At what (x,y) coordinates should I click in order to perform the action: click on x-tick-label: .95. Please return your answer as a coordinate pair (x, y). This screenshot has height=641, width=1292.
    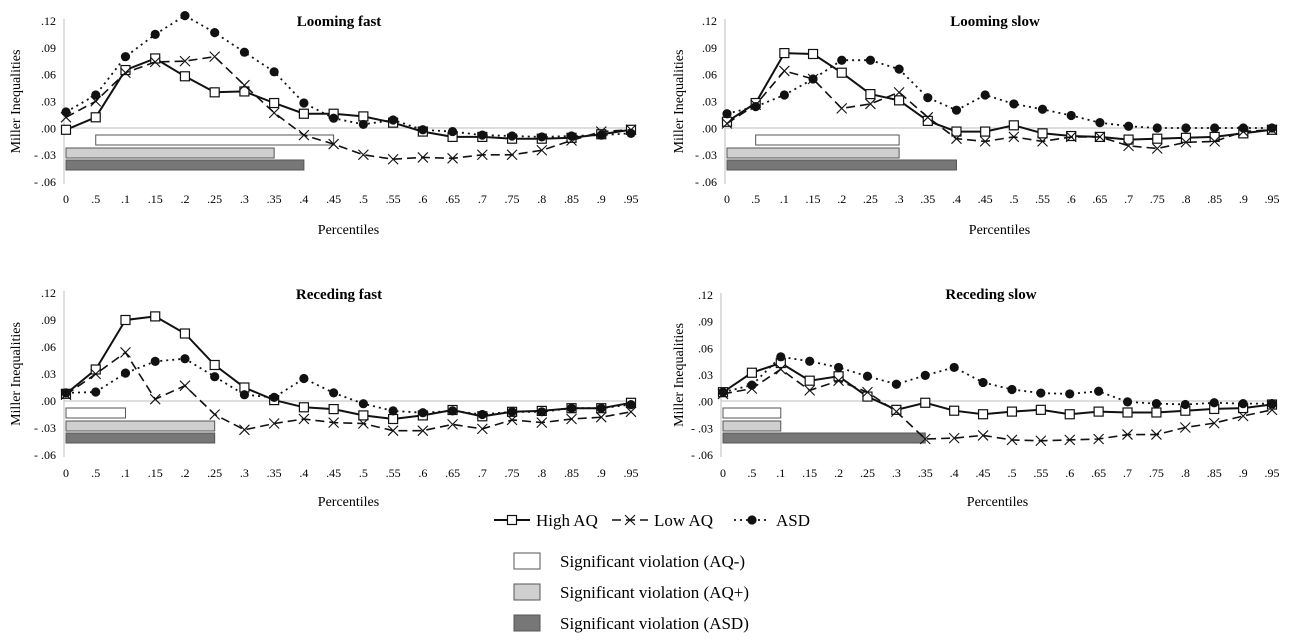
    Looking at the image, I should click on (1272, 199).